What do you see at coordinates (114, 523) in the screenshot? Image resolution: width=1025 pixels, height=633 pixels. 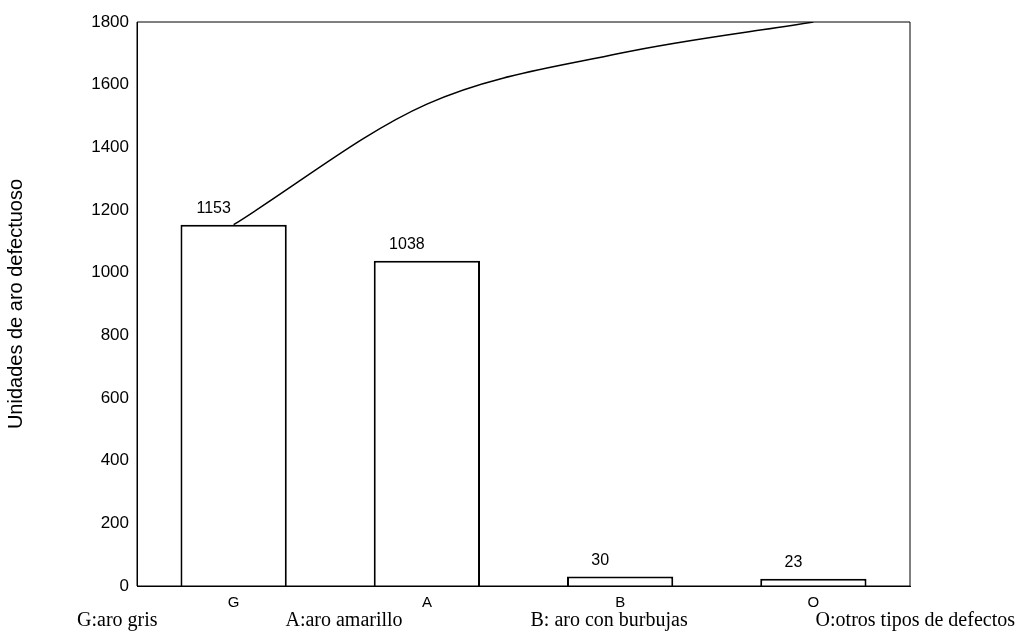 I see `y-tick-label: 200` at bounding box center [114, 523].